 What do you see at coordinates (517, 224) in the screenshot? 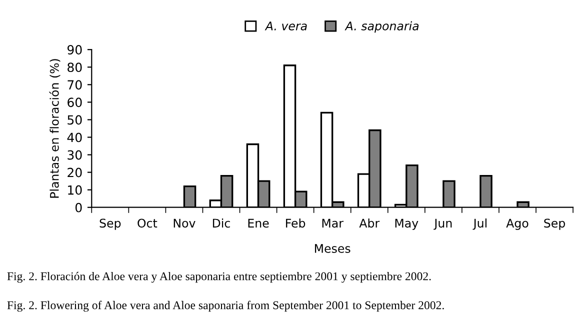
I see `x-tick-label: Ago` at bounding box center [517, 224].